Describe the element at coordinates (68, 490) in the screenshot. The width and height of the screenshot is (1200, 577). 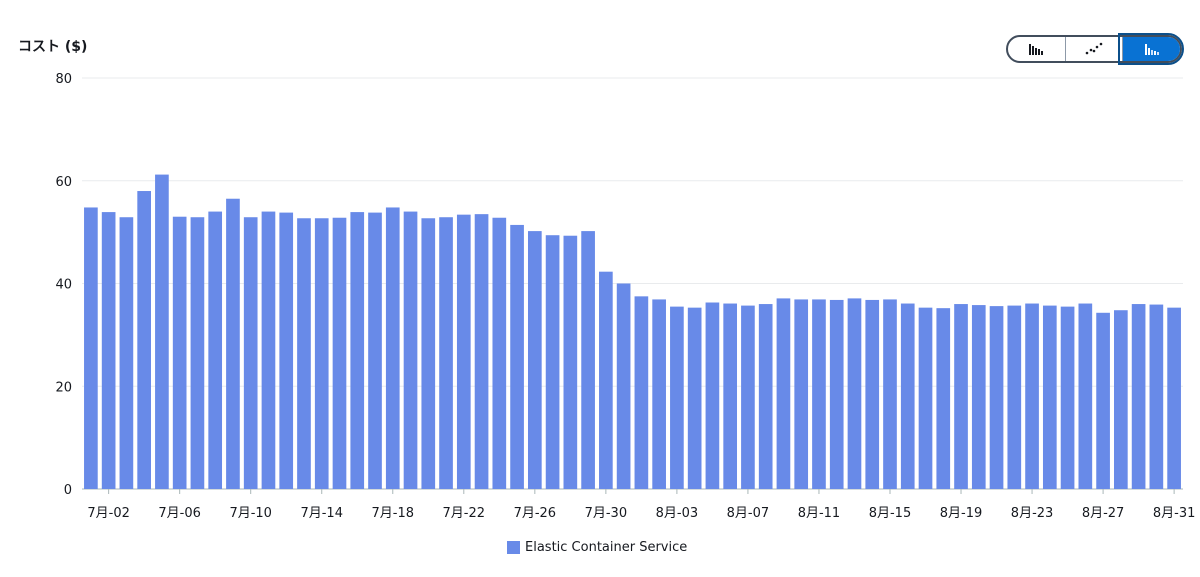
I see `y-tick-label: 0` at that location.